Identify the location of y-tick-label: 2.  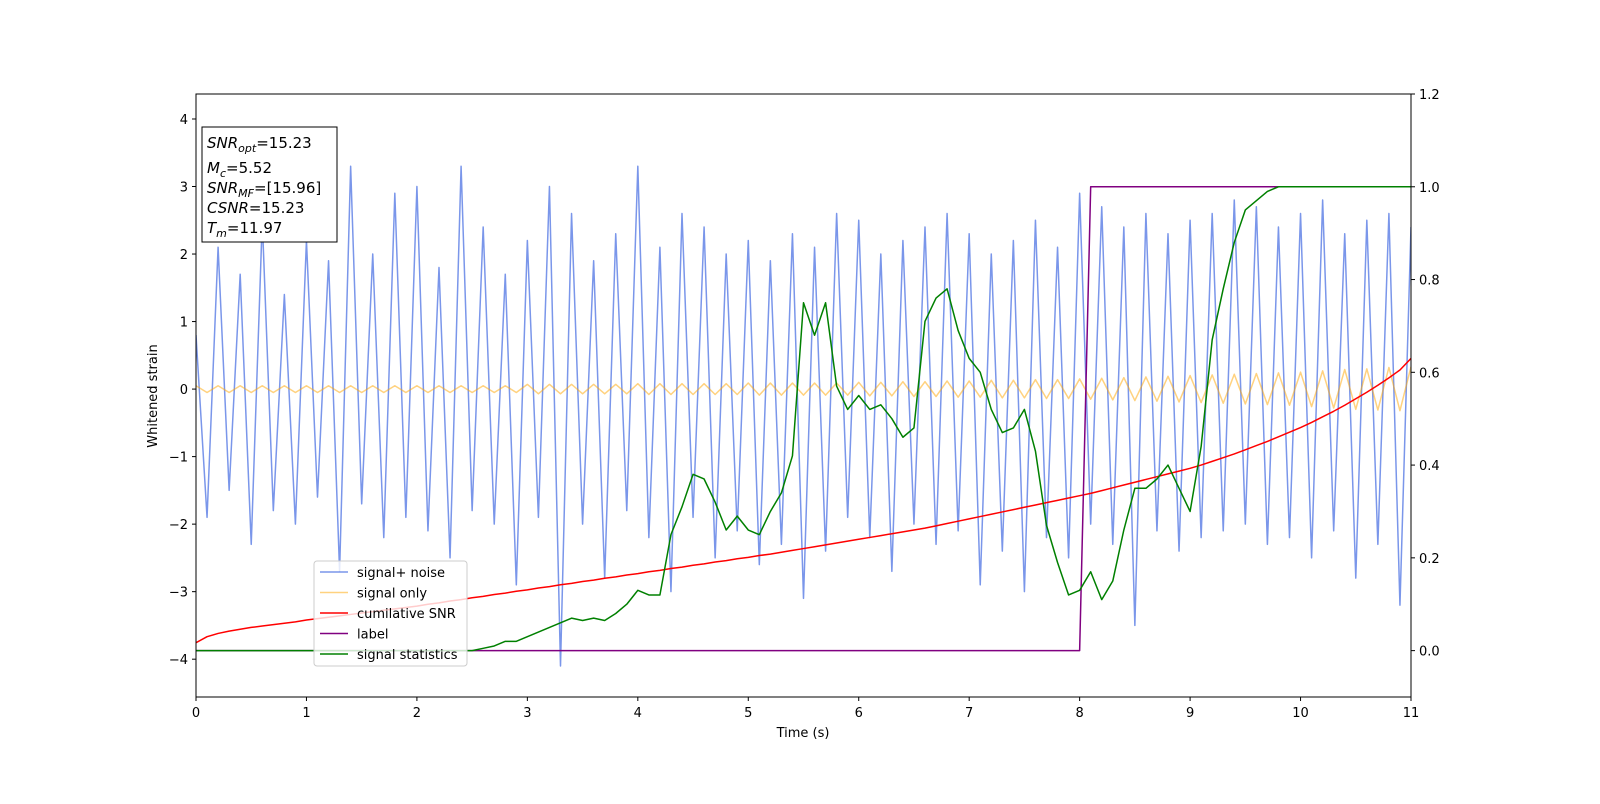
(184, 255).